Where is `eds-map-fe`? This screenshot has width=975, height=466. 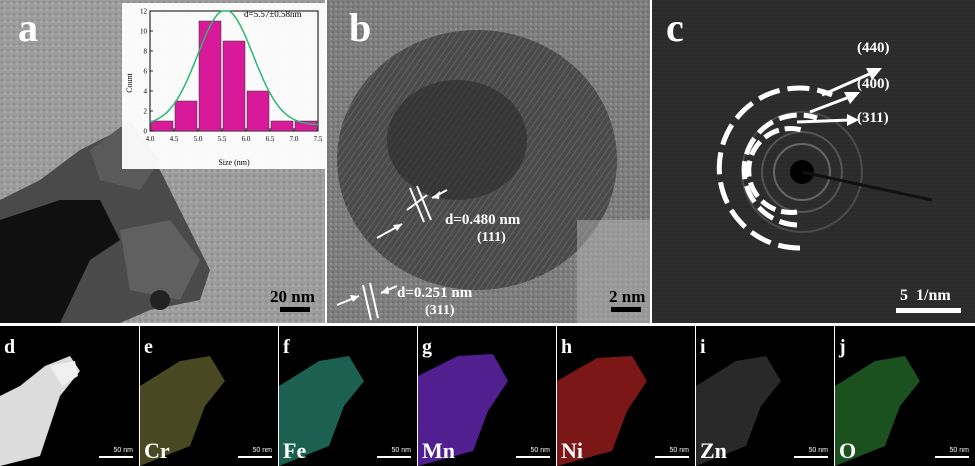
eds-map-fe is located at coordinates (348, 396).